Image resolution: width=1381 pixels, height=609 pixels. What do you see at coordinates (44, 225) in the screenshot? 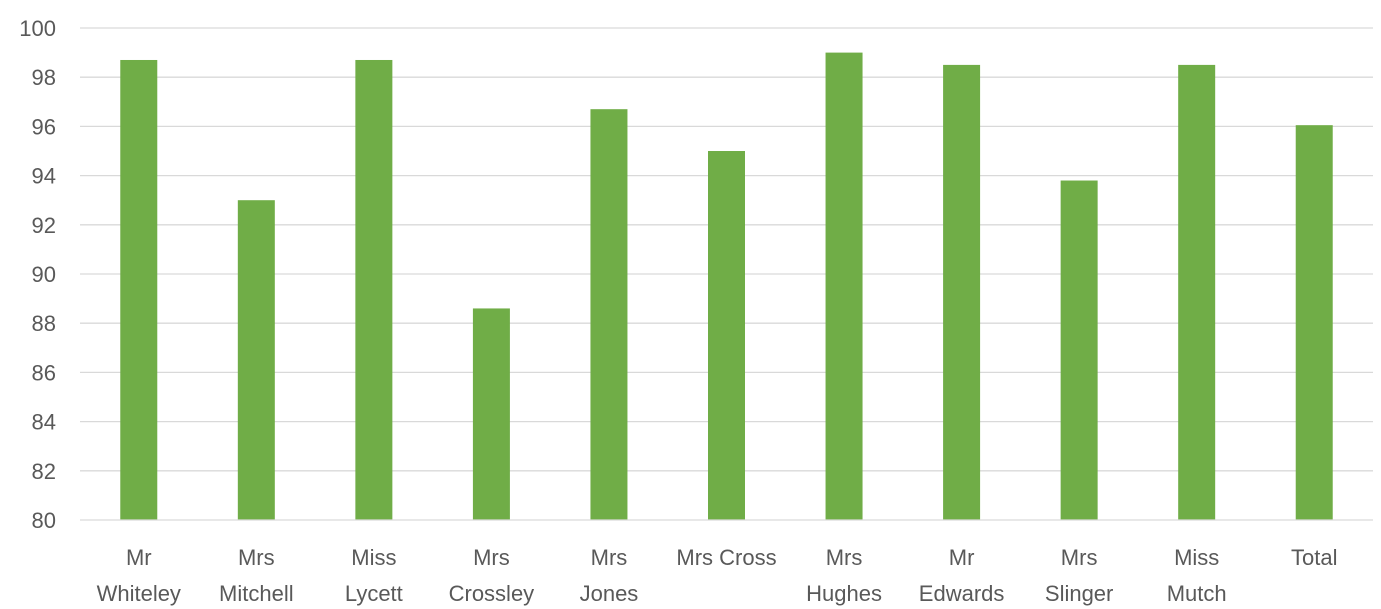
I see `y-tick-label: 92` at bounding box center [44, 225].